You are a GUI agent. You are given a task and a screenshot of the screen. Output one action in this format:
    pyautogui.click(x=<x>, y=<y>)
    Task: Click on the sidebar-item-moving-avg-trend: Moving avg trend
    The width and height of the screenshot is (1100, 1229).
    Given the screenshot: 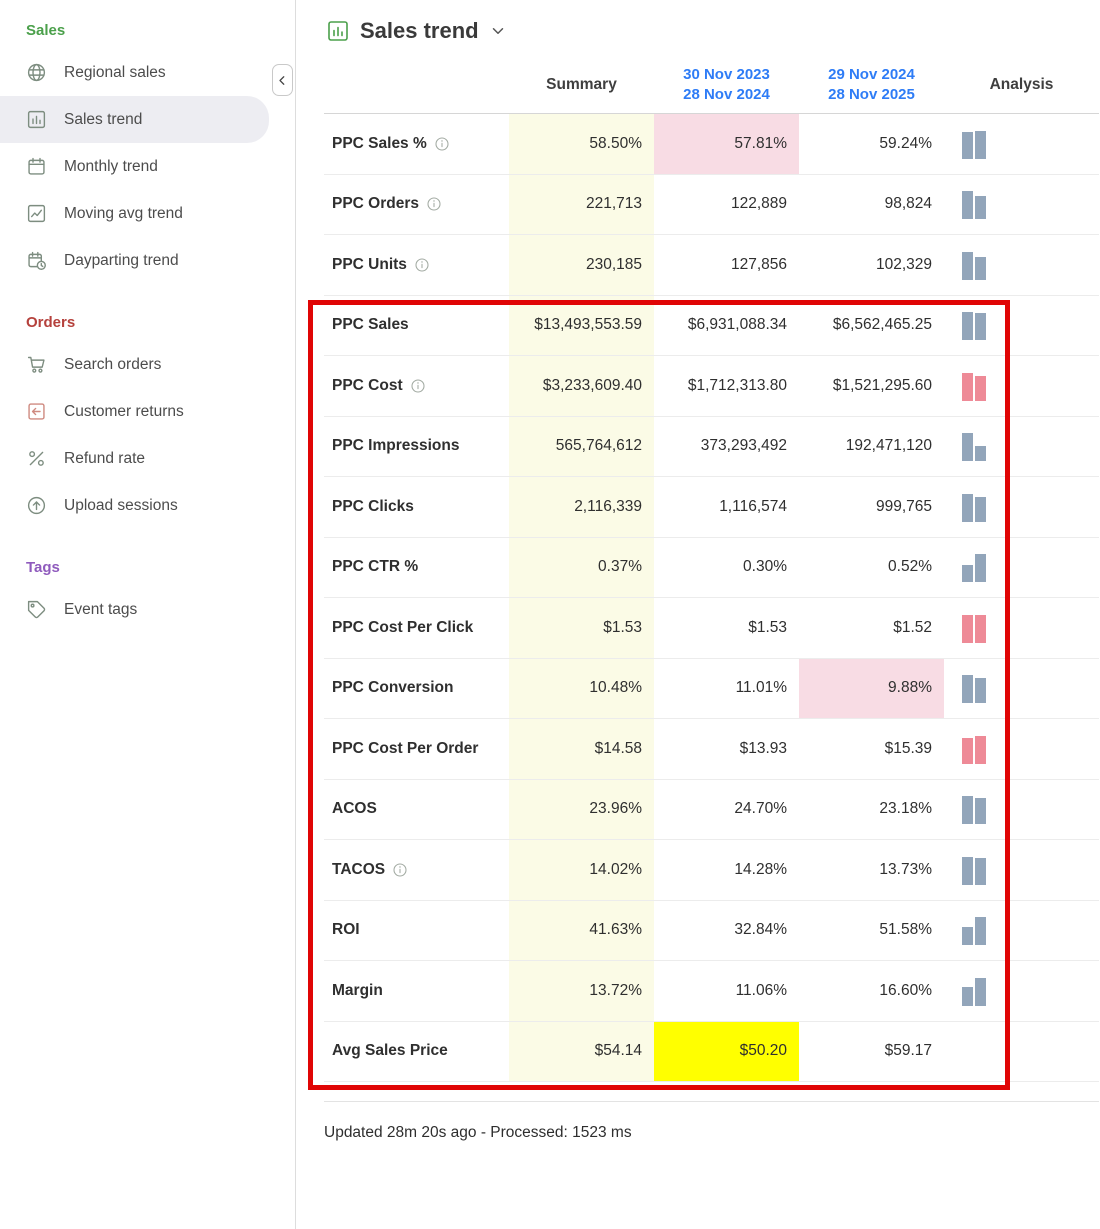 What is the action you would take?
    pyautogui.click(x=147, y=213)
    